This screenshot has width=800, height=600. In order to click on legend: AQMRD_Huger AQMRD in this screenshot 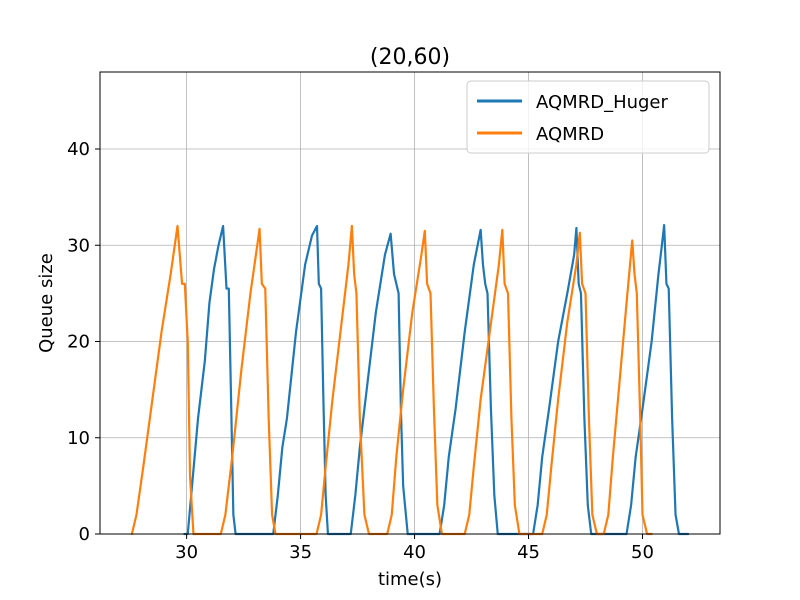, I will do `click(588, 117)`.